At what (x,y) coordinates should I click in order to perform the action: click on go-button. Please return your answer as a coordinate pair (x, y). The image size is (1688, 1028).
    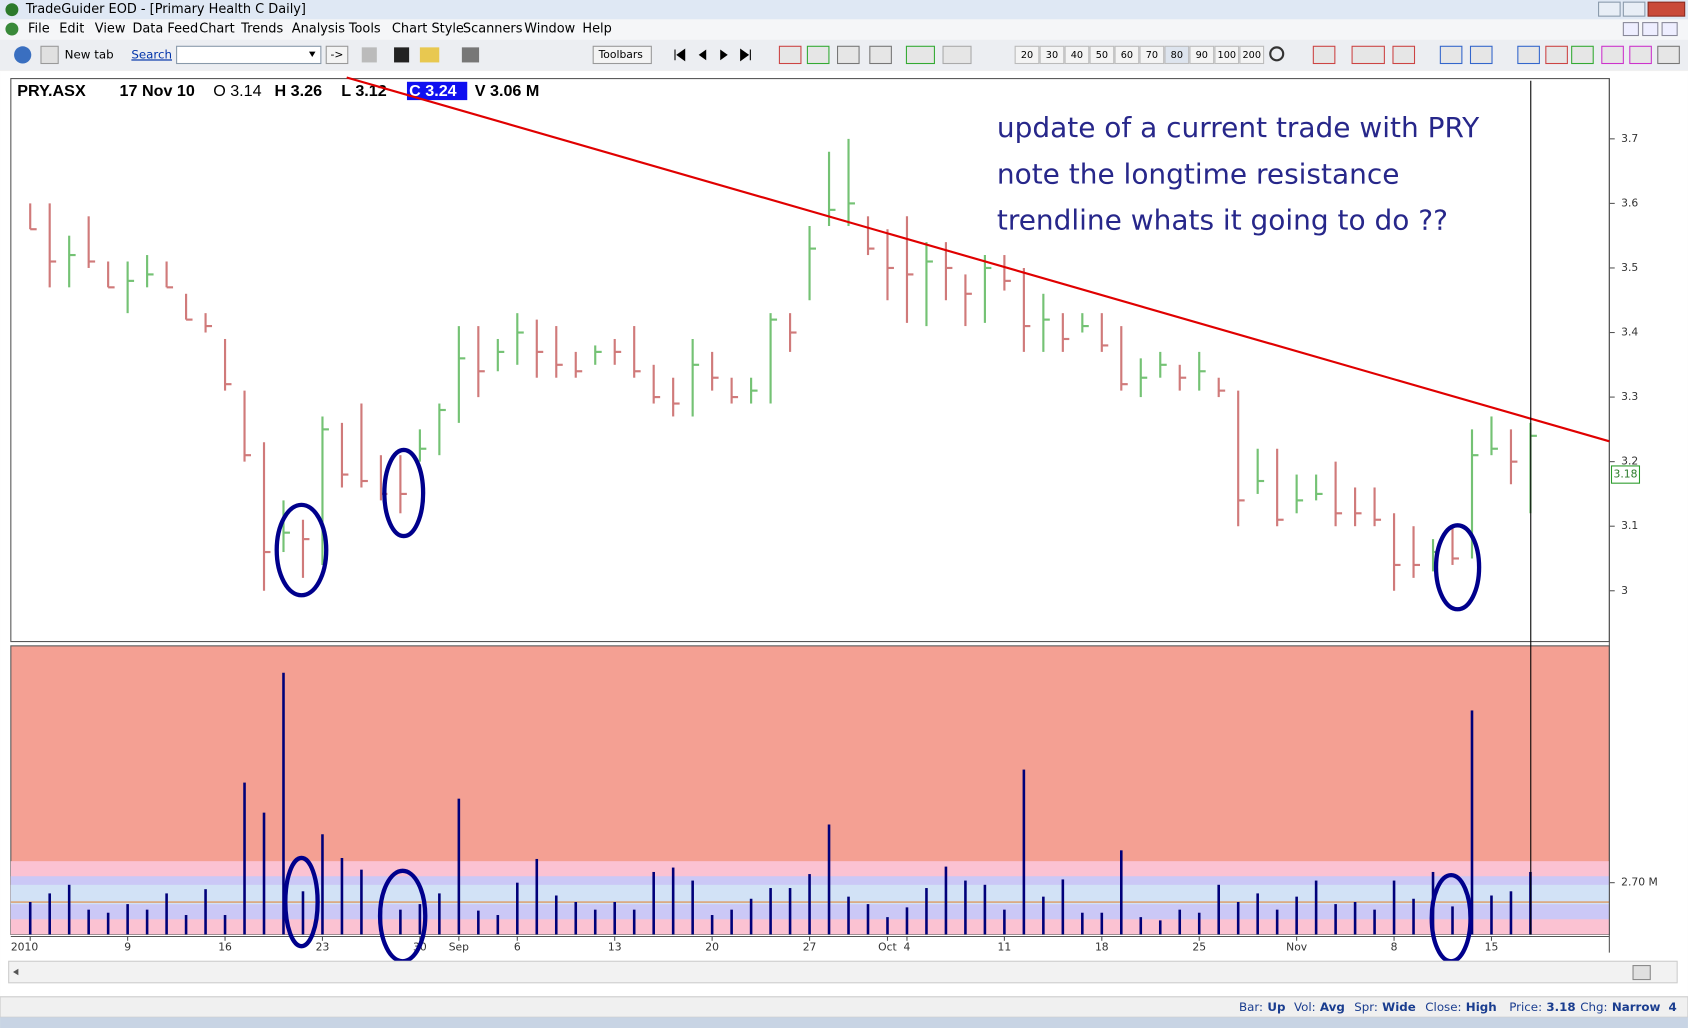
    Looking at the image, I should click on (337, 55).